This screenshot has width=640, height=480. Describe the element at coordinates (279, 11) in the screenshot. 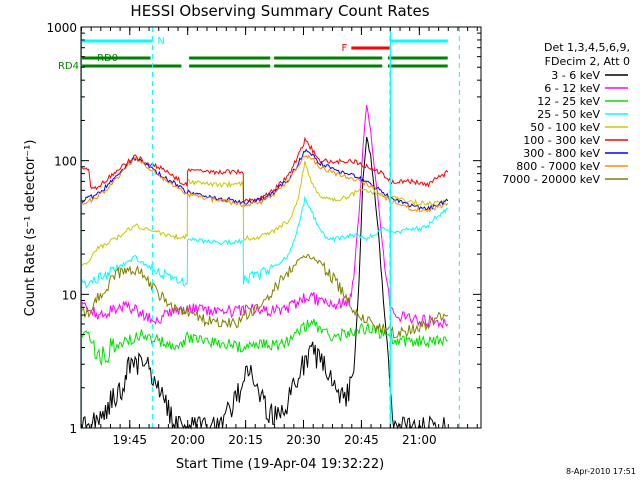

I see `chart-title: HESSI Observing Summary Count Rates` at that location.